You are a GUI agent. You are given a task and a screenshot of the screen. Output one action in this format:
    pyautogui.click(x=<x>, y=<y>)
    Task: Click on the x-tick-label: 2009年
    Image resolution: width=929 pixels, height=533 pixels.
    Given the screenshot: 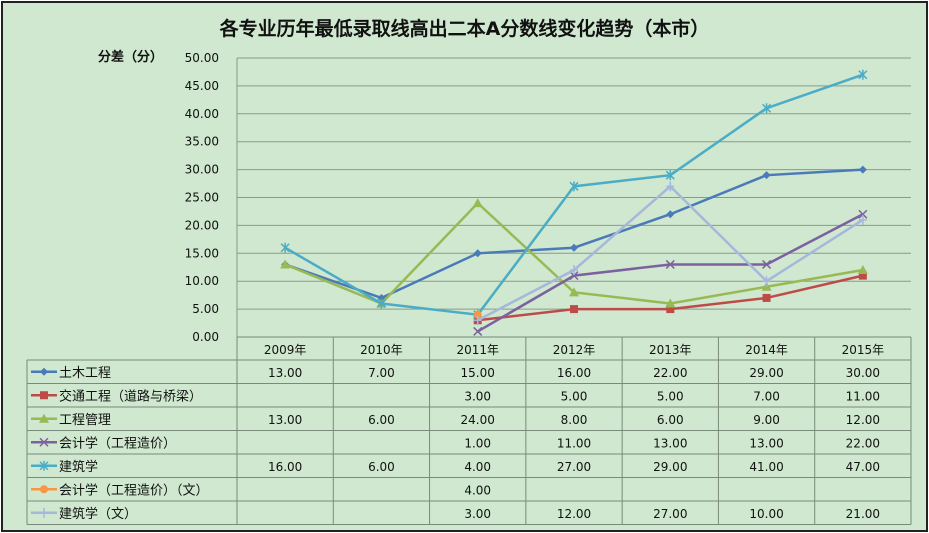 What is the action you would take?
    pyautogui.click(x=285, y=350)
    